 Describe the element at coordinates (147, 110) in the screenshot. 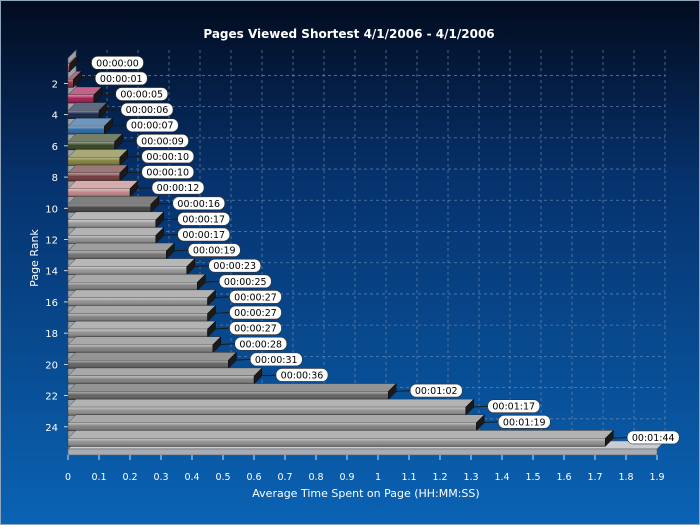

I see `data-label: 00:00:06` at that location.